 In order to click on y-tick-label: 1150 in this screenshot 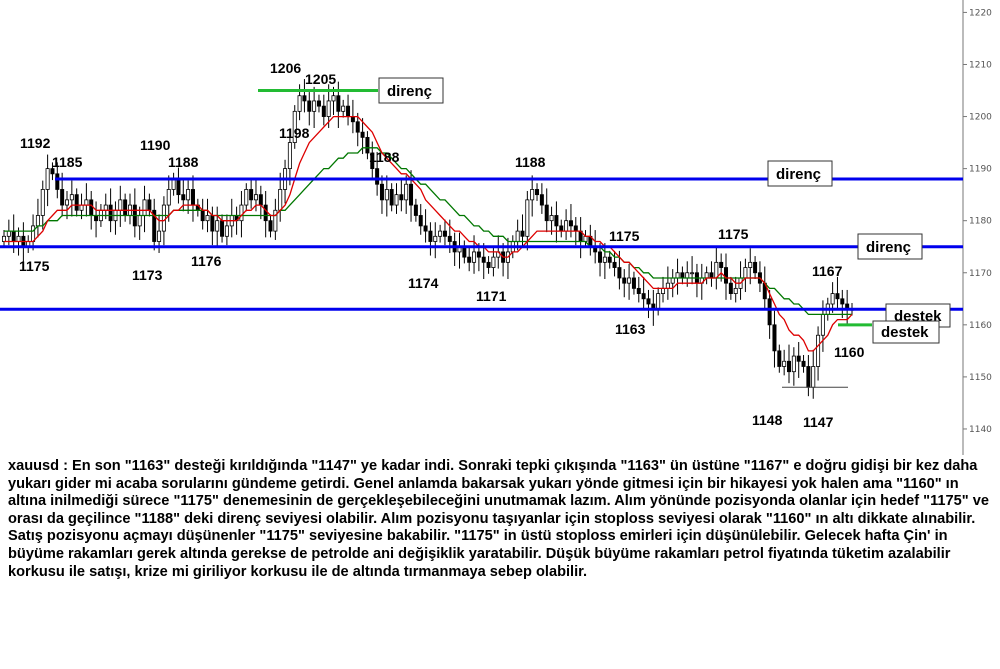, I will do `click(980, 378)`.